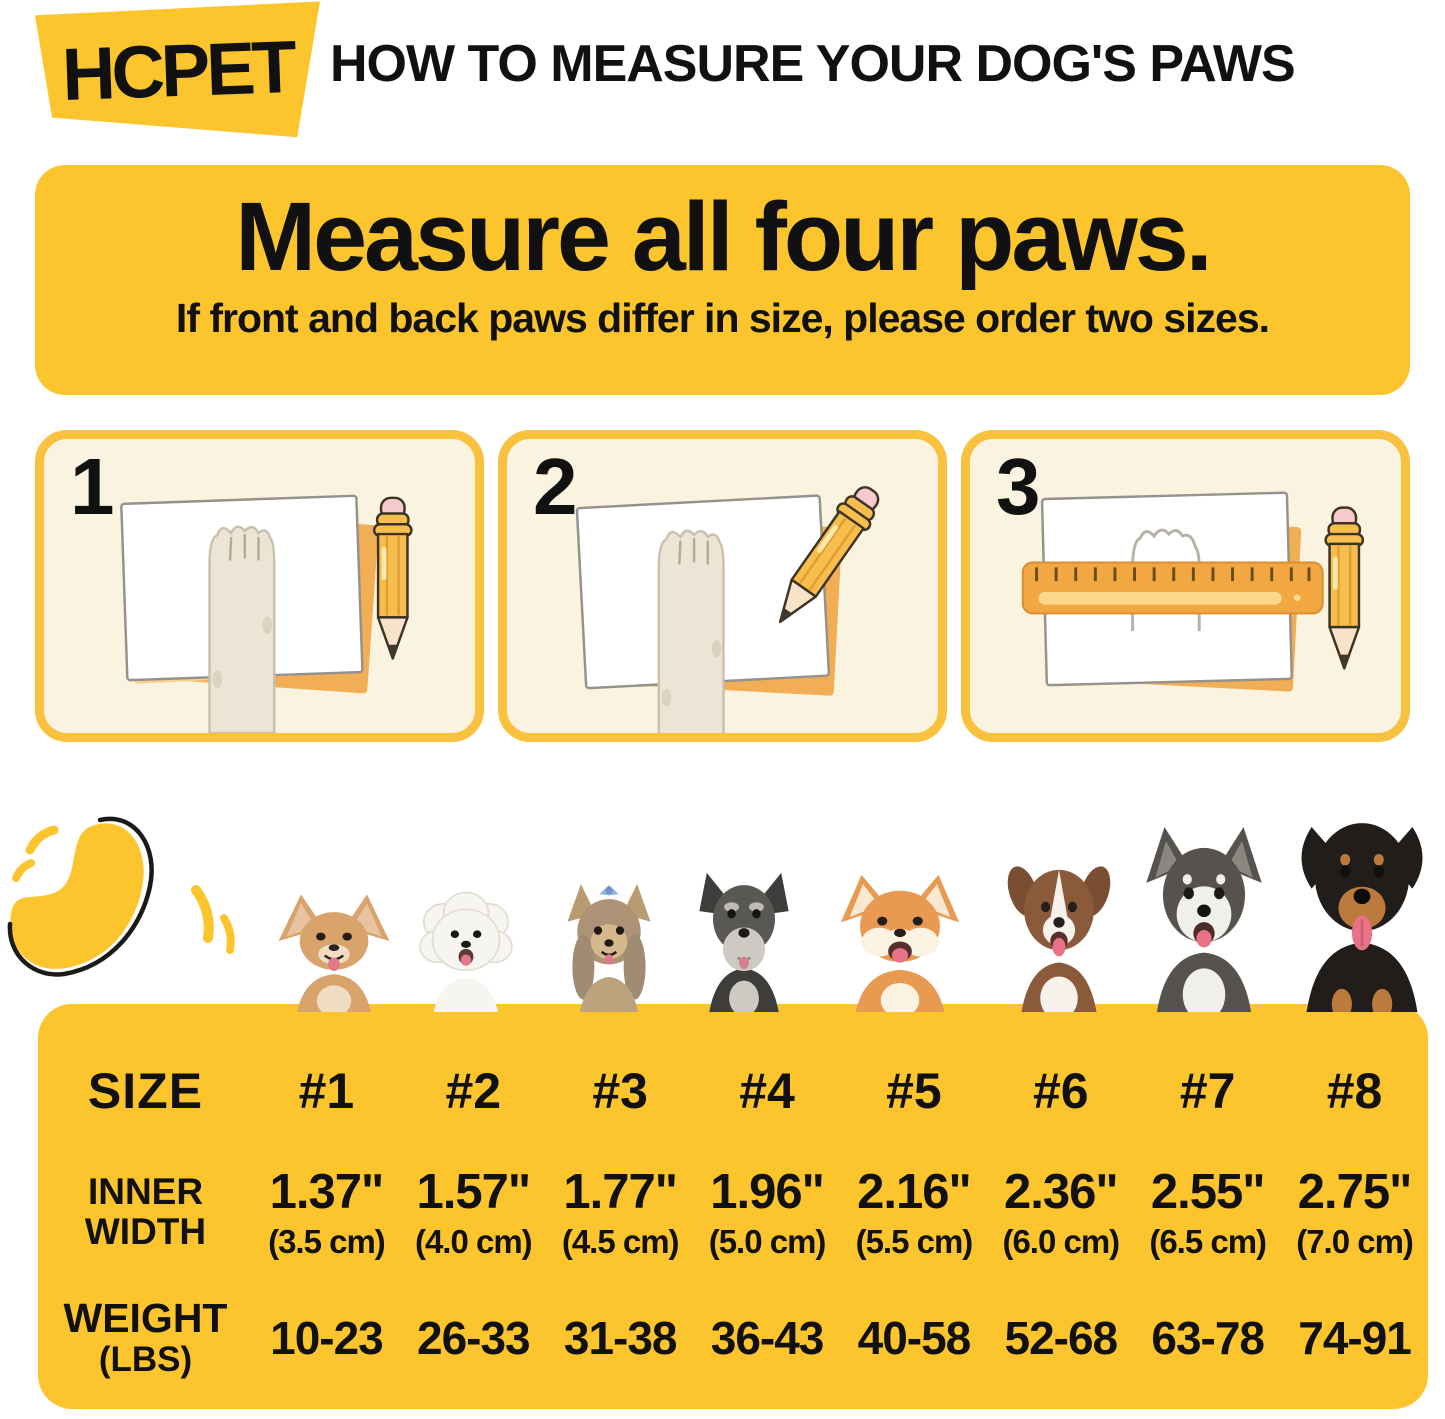  I want to click on inner-width-inches: 1.37", so click(327, 1191).